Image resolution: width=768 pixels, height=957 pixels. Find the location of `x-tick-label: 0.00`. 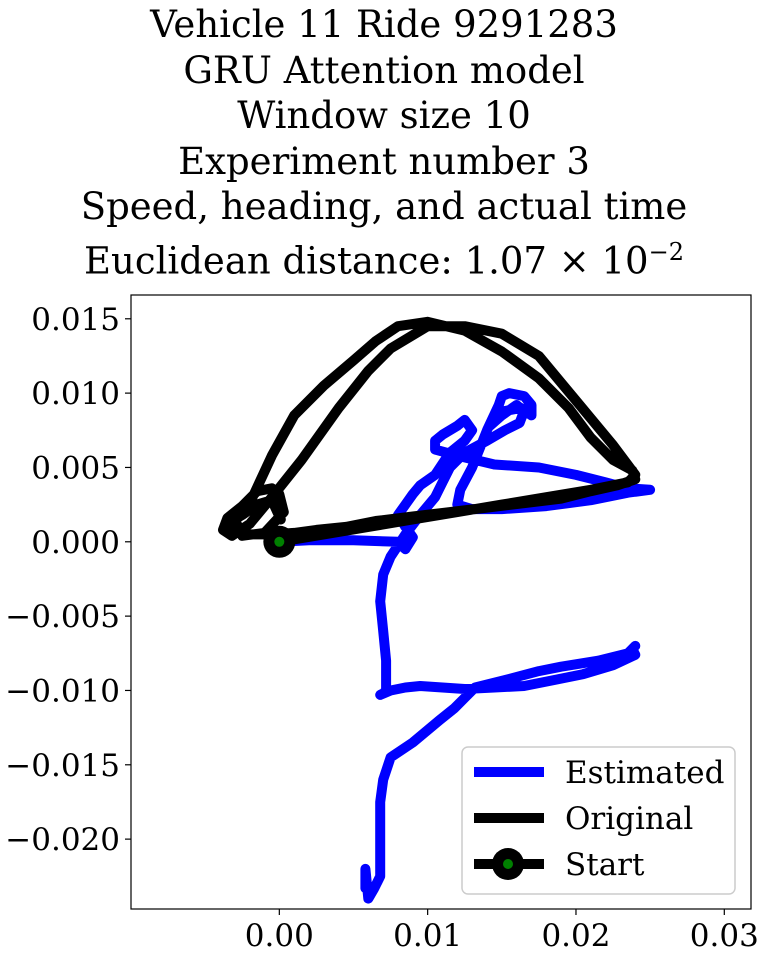

x-tick-label: 0.00 is located at coordinates (279, 936).